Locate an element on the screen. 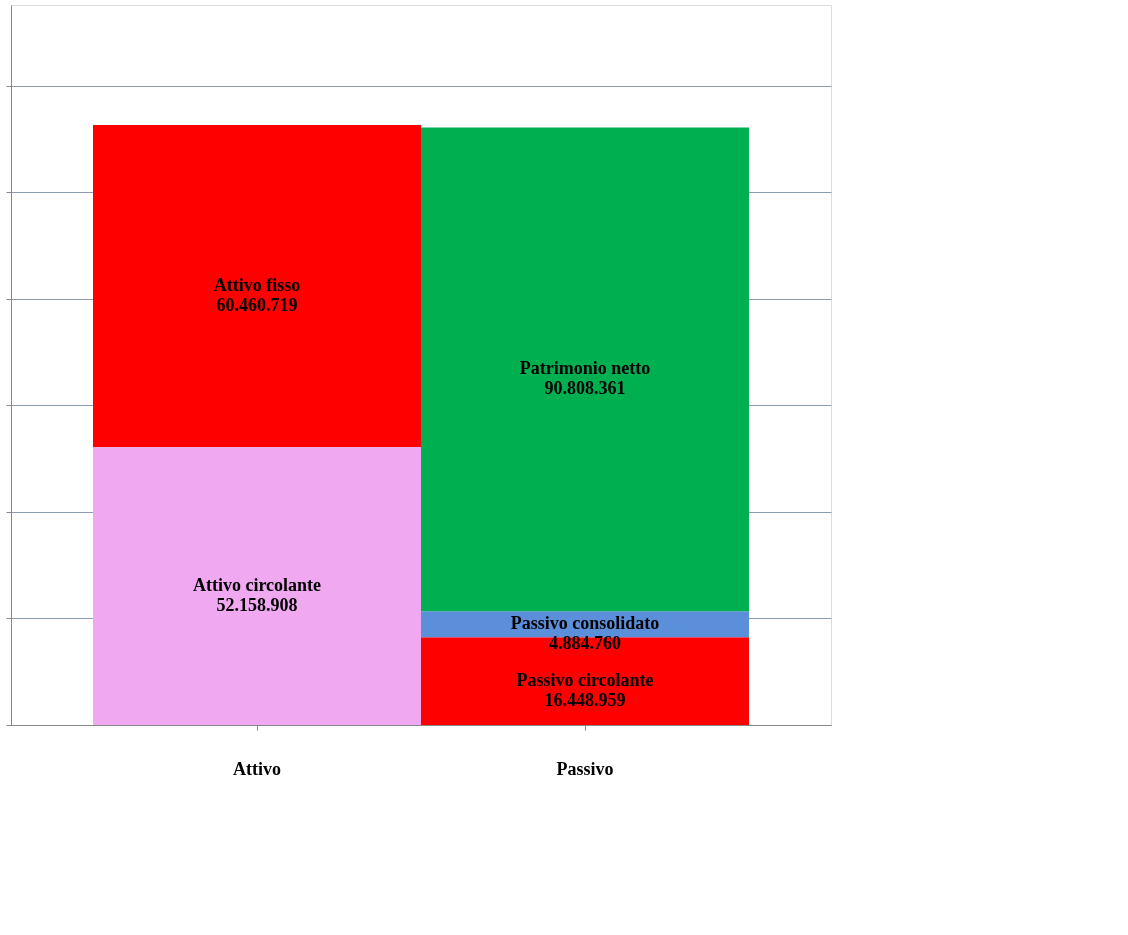 The width and height of the screenshot is (1128, 935). series-label: Passivo consolidato is located at coordinates (585, 623).